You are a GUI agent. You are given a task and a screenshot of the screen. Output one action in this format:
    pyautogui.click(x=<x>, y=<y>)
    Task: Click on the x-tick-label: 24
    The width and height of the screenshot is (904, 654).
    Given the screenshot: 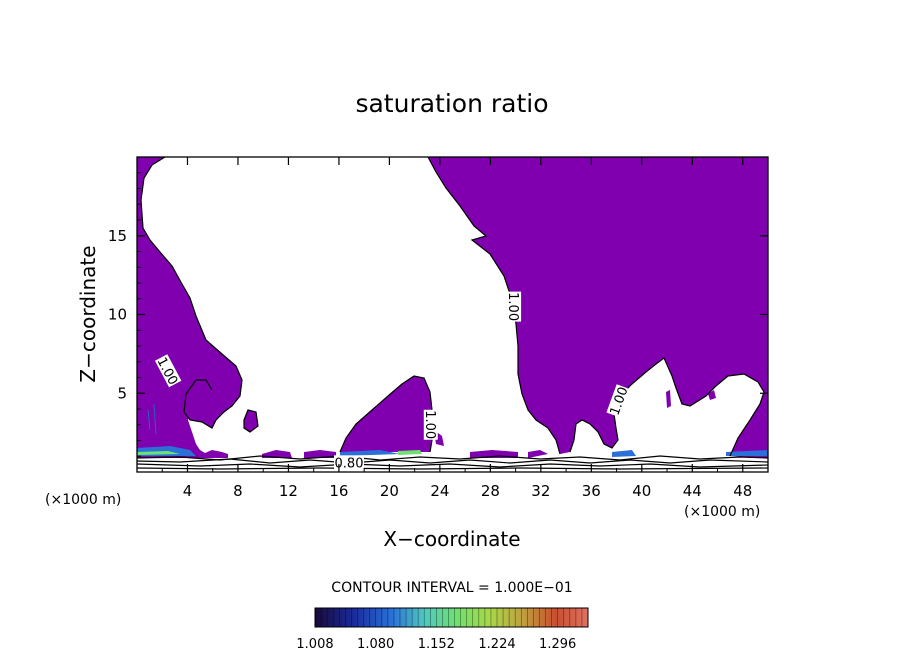 What is the action you would take?
    pyautogui.click(x=439, y=491)
    